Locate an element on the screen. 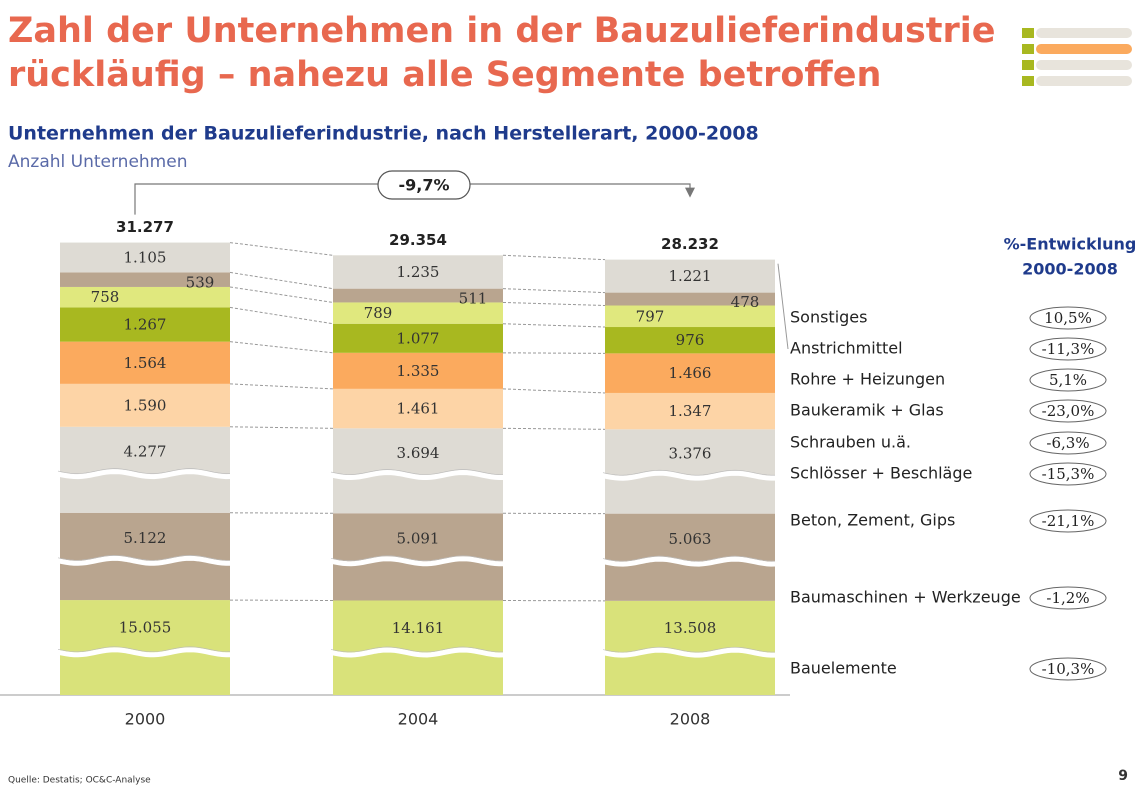 Image resolution: width=1148 pixels, height=797 pixels. legend-label: Sonstiges is located at coordinates (828, 317).